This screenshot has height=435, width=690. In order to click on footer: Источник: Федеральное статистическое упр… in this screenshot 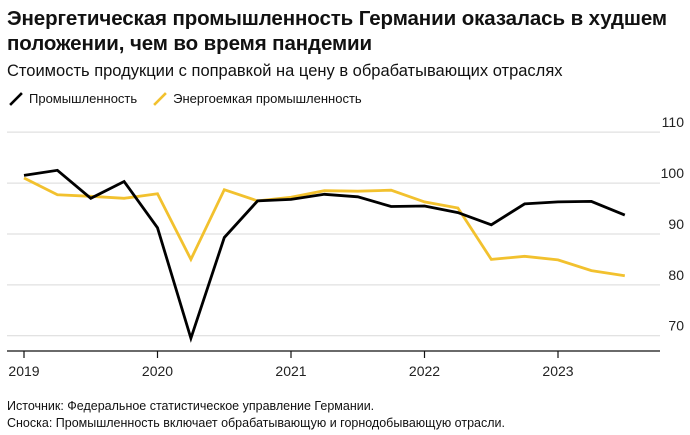, I will do `click(256, 415)`.